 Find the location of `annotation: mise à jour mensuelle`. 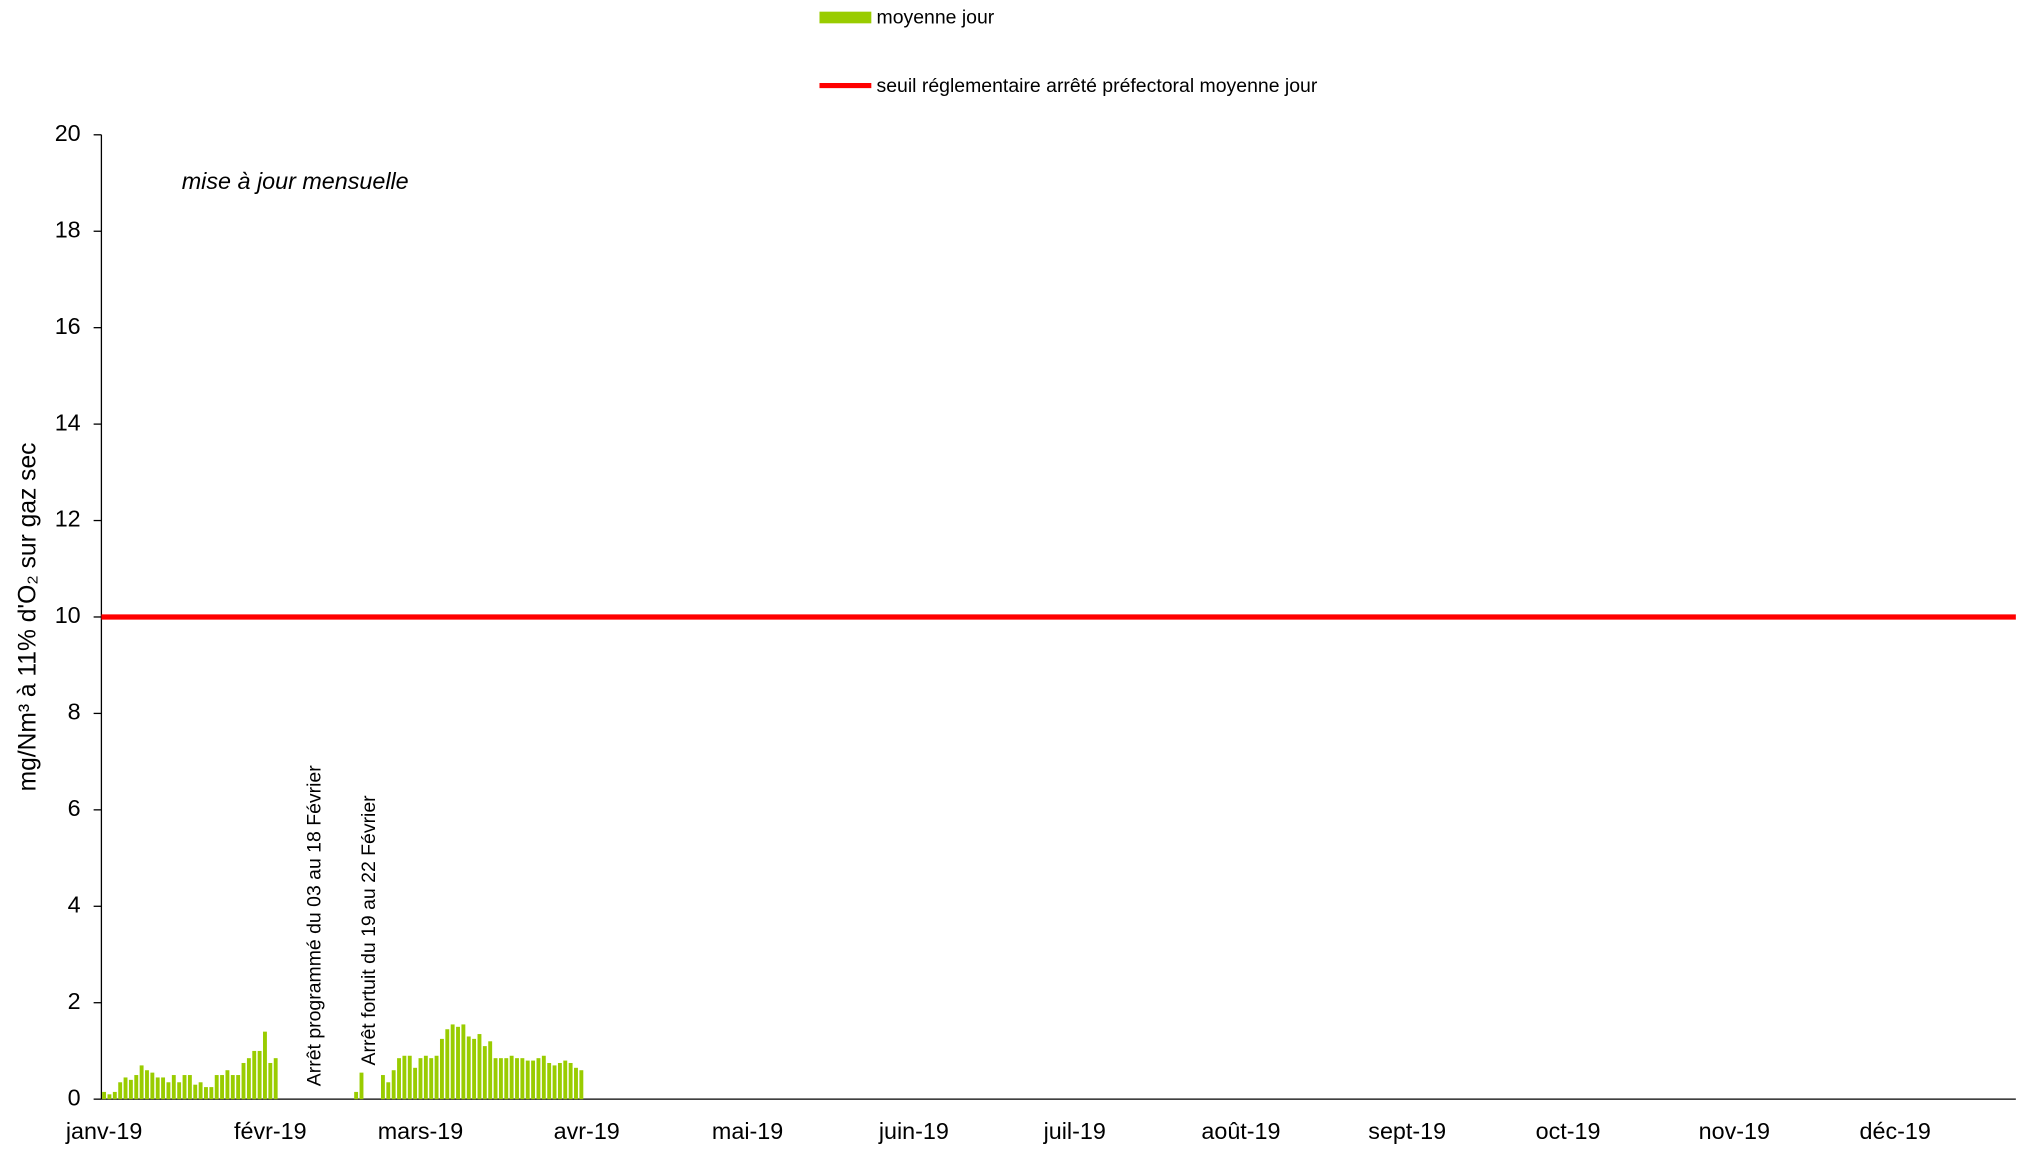

annotation: mise à jour mensuelle is located at coordinates (295, 181).